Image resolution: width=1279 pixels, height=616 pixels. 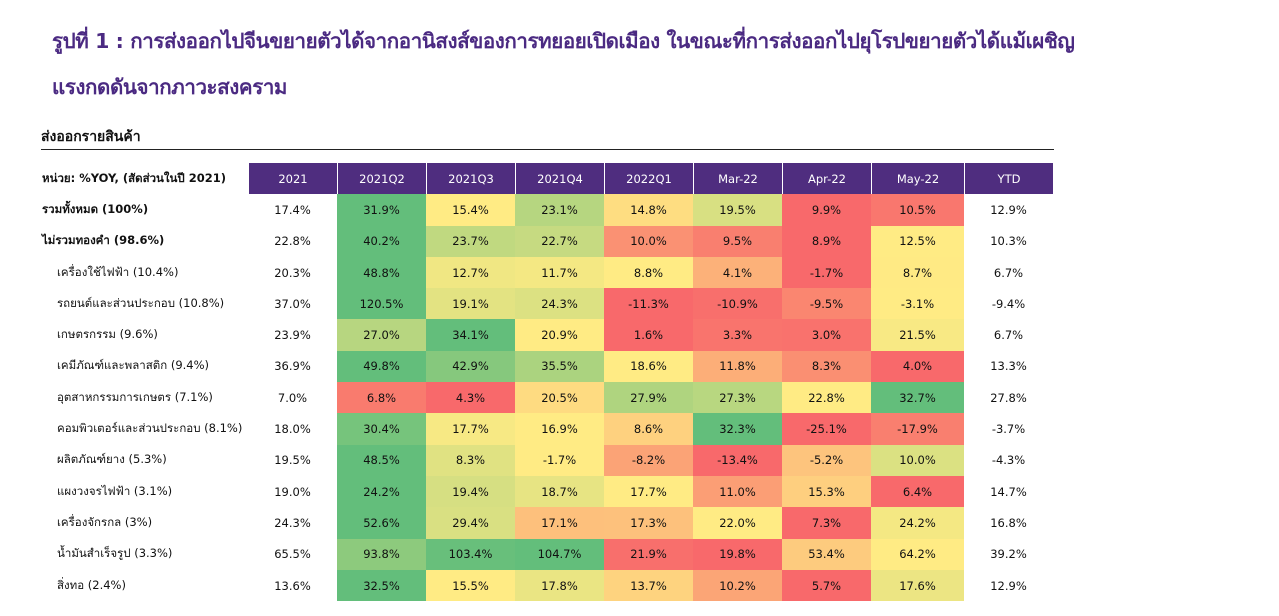 I want to click on heat-cell: 17.3%, so click(x=648, y=523).